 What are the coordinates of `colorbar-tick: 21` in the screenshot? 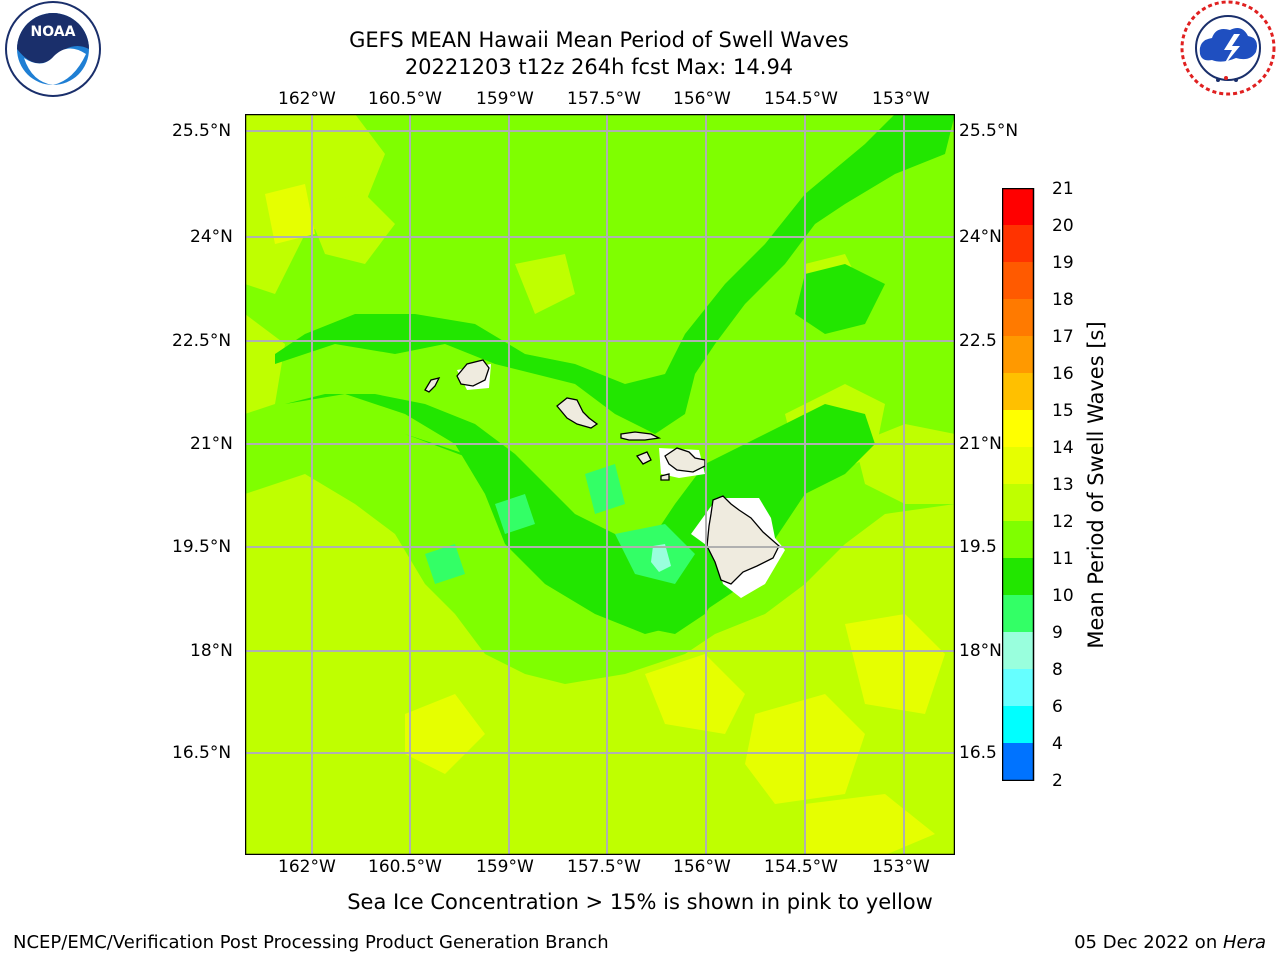 It's located at (1063, 189).